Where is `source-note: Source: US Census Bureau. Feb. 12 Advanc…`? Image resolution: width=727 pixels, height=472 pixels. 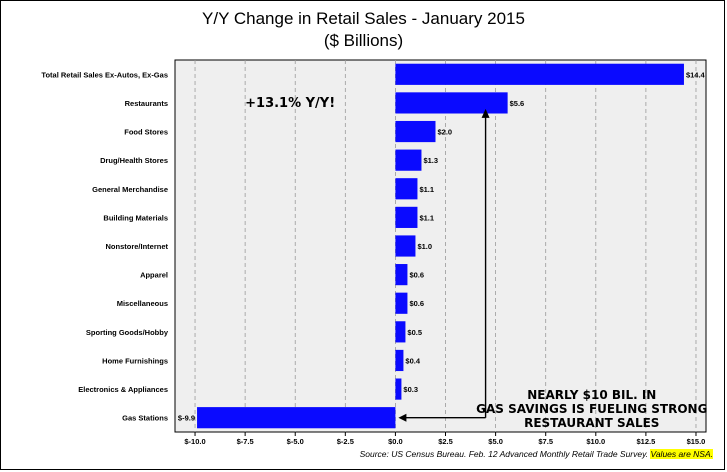
source-note: Source: US Census Bureau. Feb. 12 Advanc… is located at coordinates (536, 454).